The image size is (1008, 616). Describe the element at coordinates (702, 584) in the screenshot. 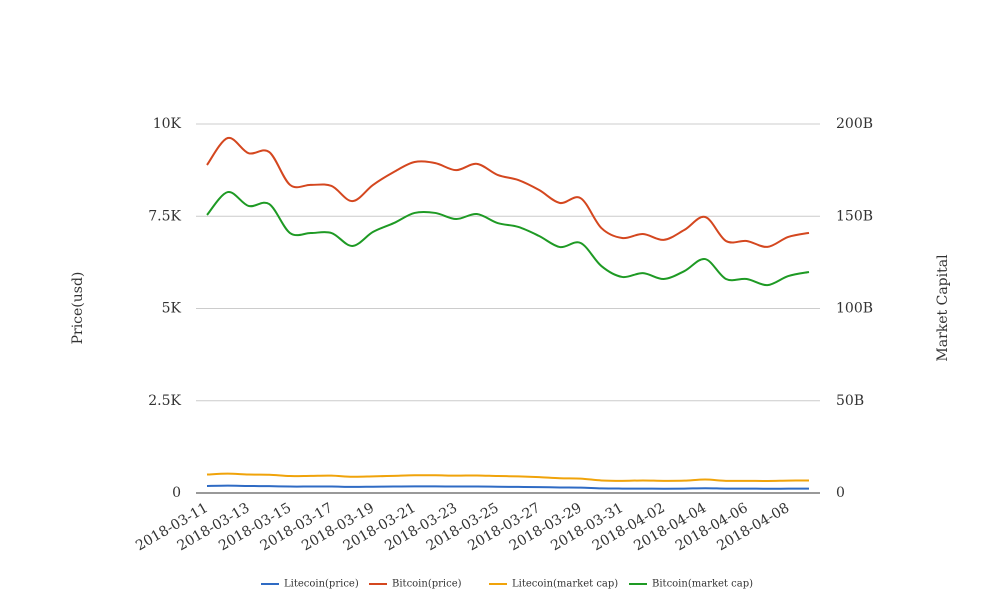

I see `legend-label: Bitcoin(market cap)` at that location.